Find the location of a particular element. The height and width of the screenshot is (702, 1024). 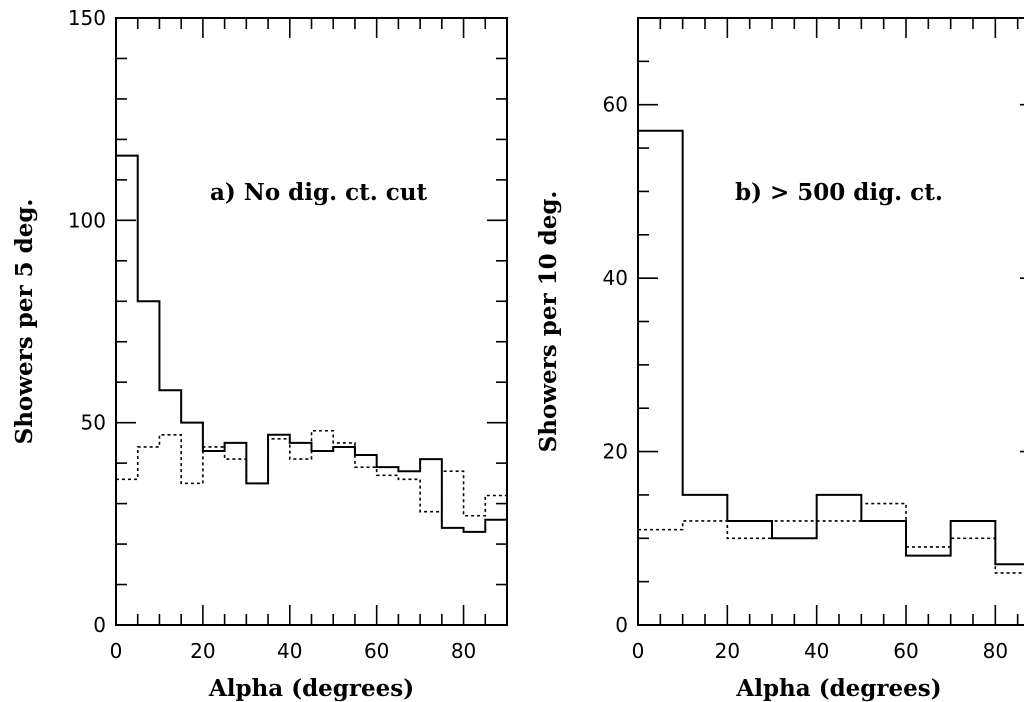

panel-a-annotation: a) No dig. ct. cut is located at coordinates (318, 192).